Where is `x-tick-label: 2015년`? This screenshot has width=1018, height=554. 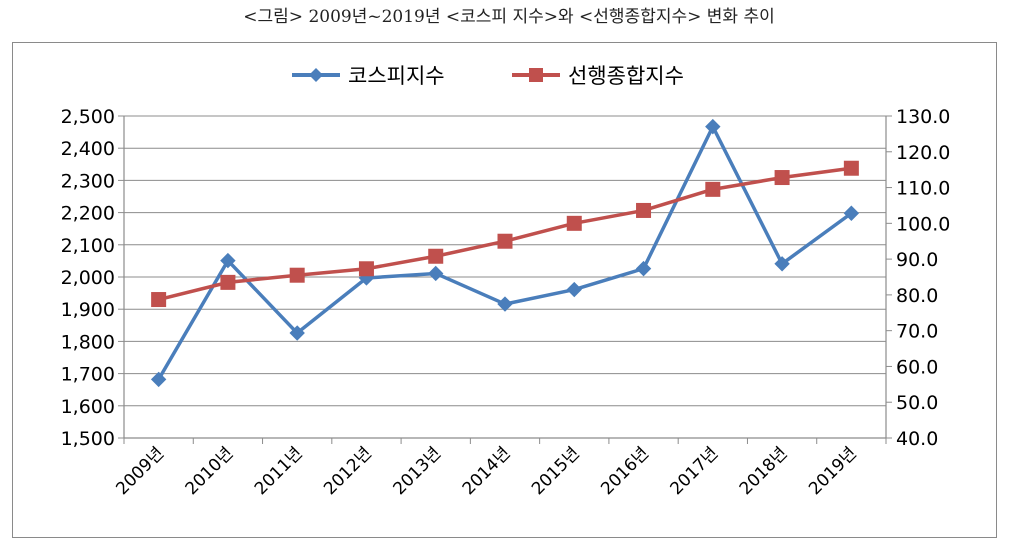
x-tick-label: 2015년 is located at coordinates (556, 471).